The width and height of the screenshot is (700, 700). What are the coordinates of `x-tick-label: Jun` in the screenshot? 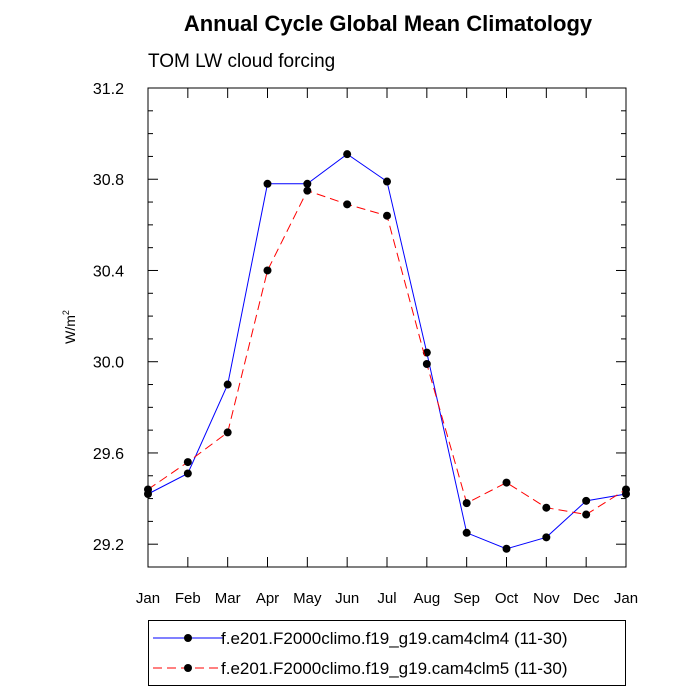 It's located at (347, 598).